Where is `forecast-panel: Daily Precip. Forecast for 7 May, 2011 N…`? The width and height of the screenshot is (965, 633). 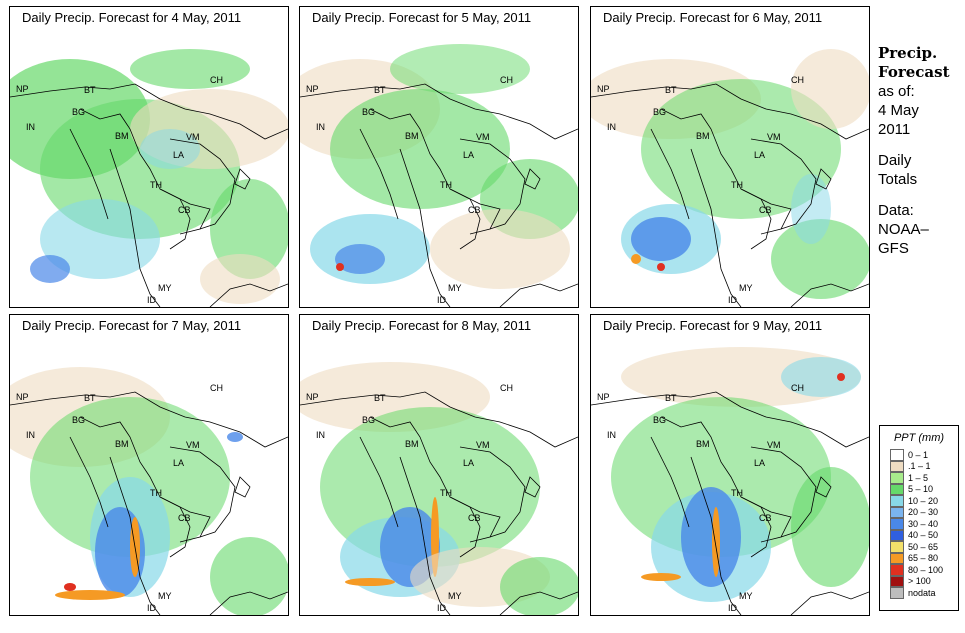
forecast-panel: Daily Precip. Forecast for 7 May, 2011 N… is located at coordinates (149, 465).